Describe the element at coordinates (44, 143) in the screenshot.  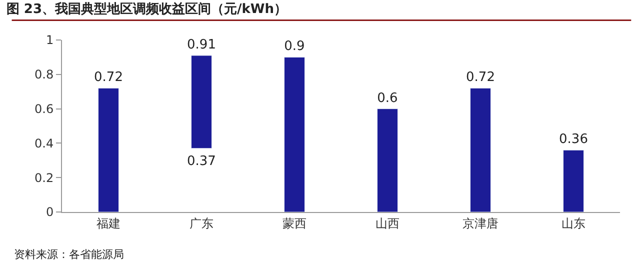
I see `y-tick-label: 0.4` at that location.